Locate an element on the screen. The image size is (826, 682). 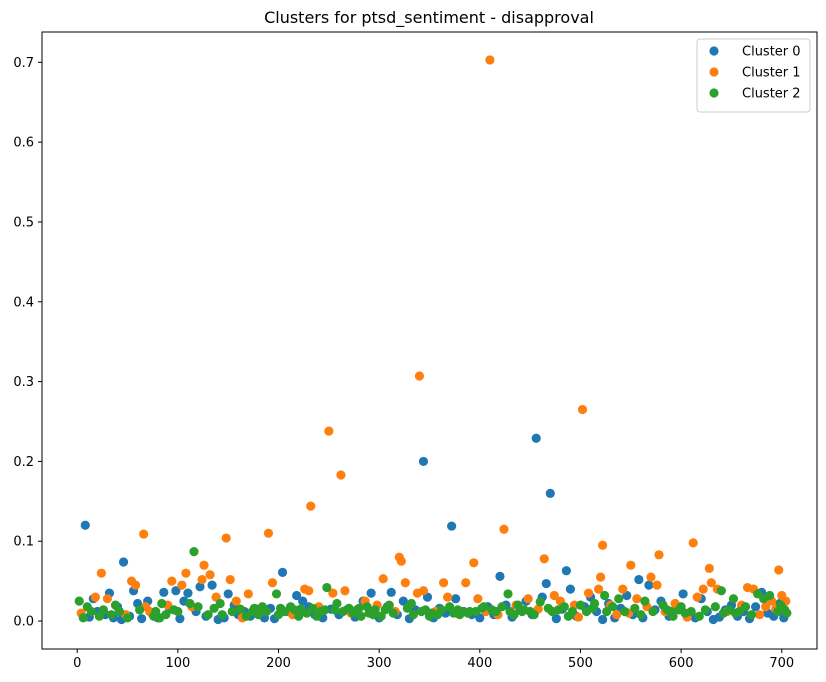
y-tick-label: 0.4 is located at coordinates (23, 302).